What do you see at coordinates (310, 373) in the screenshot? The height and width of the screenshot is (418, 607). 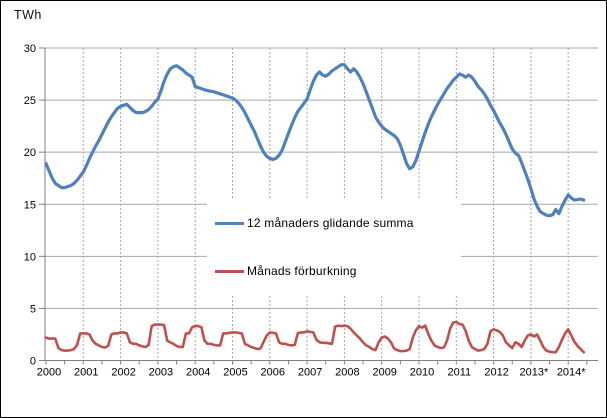 I see `x-tick-label: 2007` at bounding box center [310, 373].